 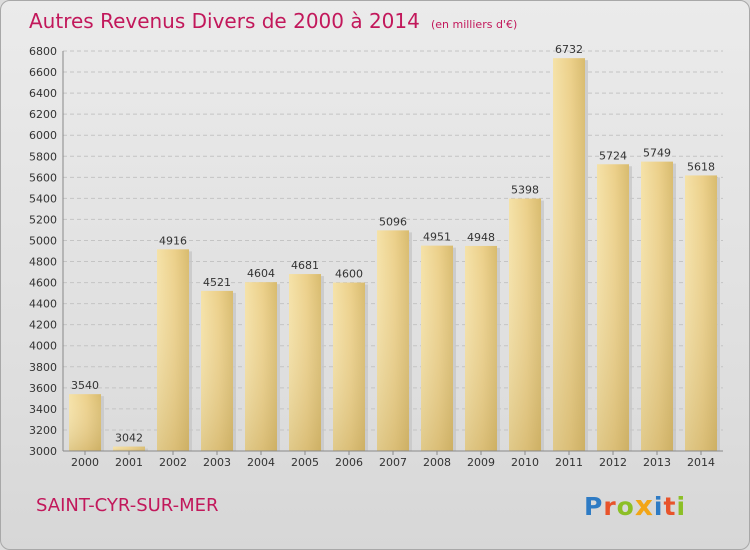 What do you see at coordinates (43, 346) in the screenshot?
I see `y-tick-label: 4000` at bounding box center [43, 346].